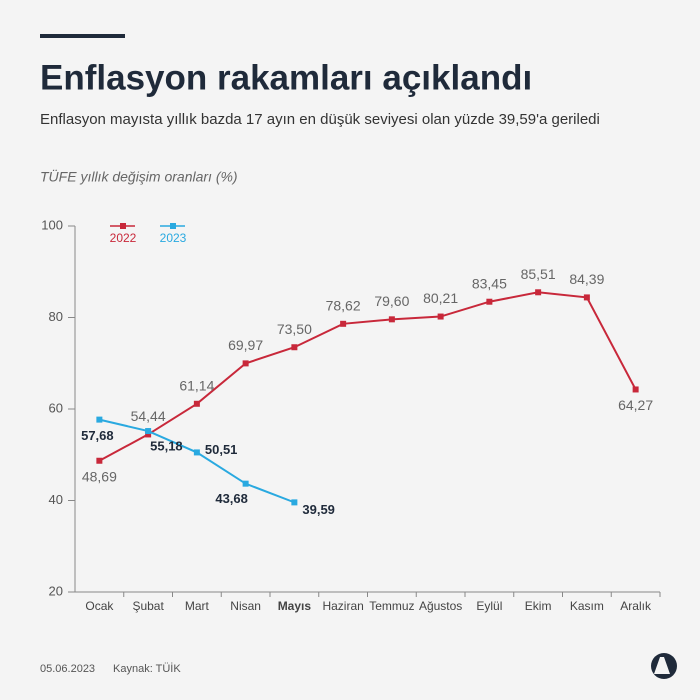 The height and width of the screenshot is (700, 700). Describe the element at coordinates (538, 606) in the screenshot. I see `x-tick-label: Ekim` at that location.